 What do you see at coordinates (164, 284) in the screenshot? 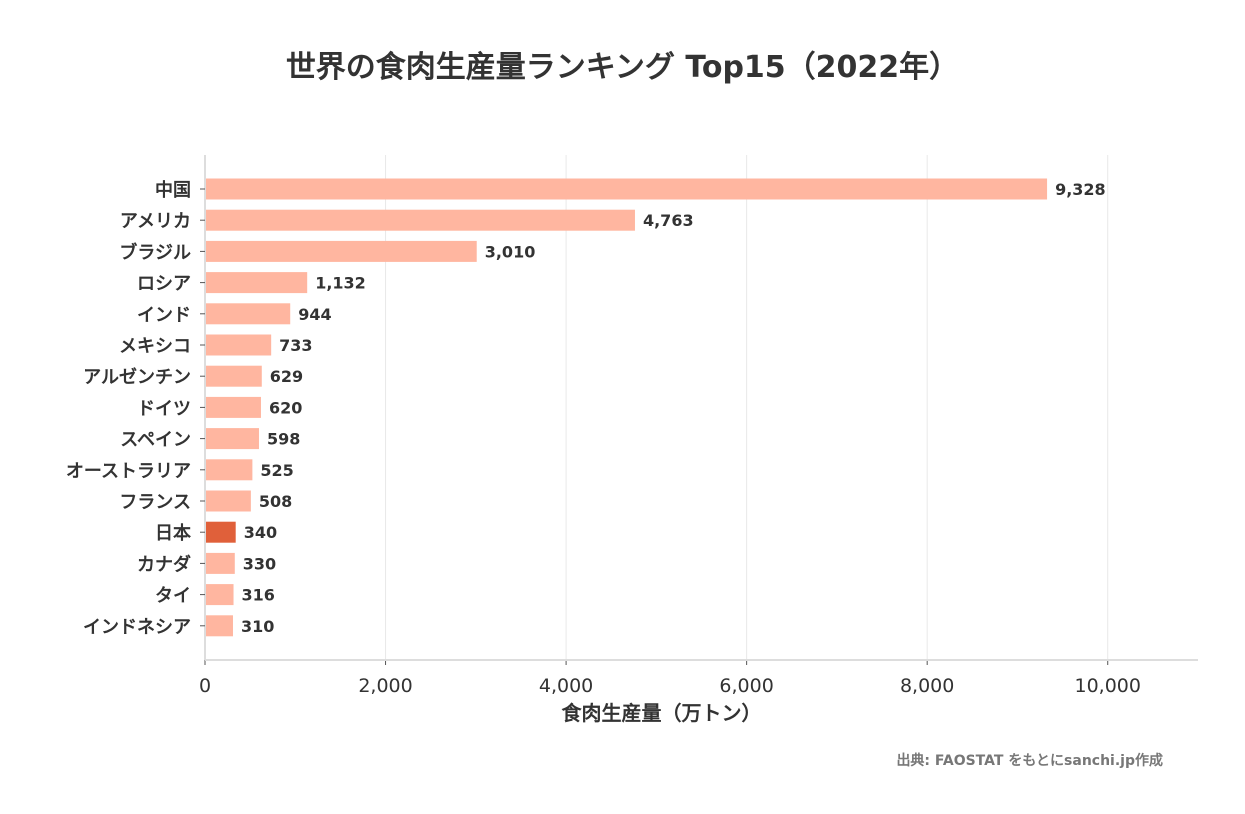
I see `y-tick-label: ロシア` at bounding box center [164, 284].